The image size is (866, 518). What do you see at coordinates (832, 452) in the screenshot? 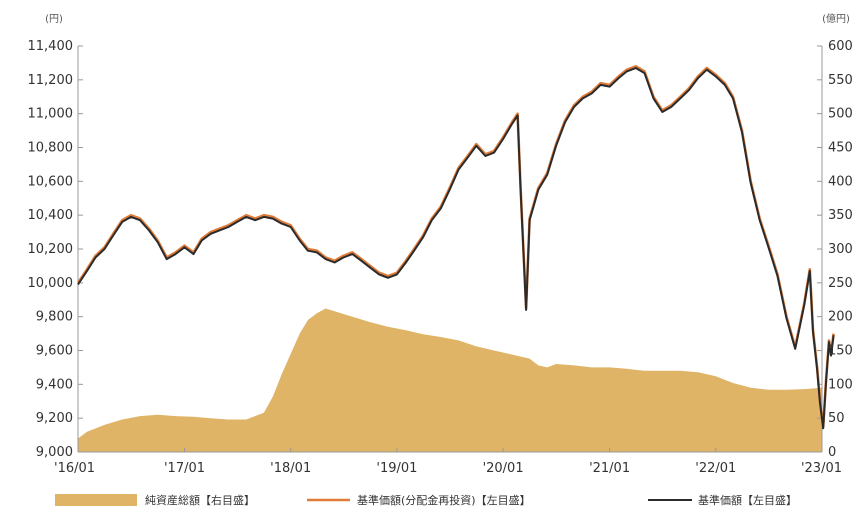
I see `right-tick-label: 0` at bounding box center [832, 452].